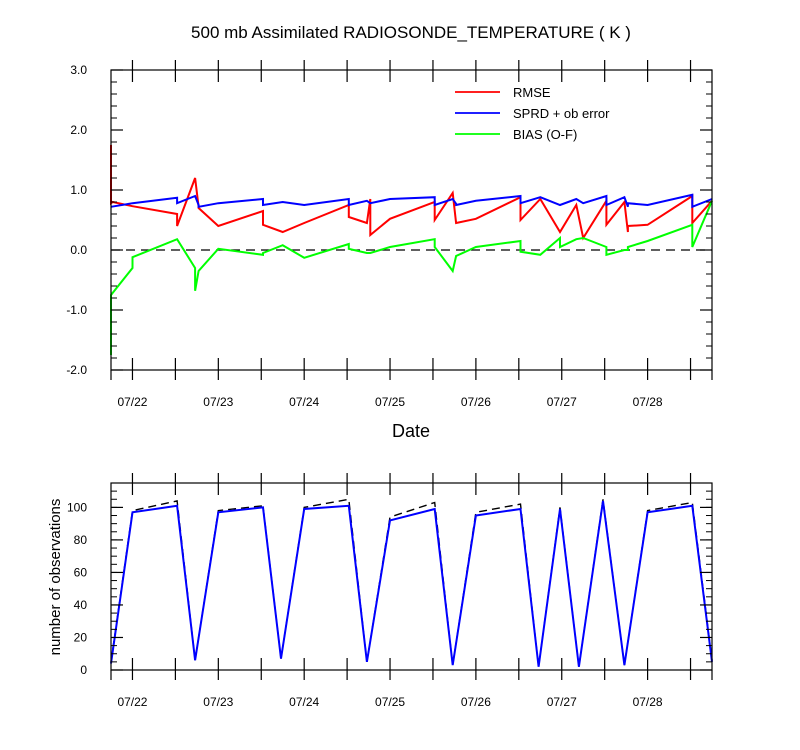 The width and height of the screenshot is (800, 750). I want to click on y-axis-label-observations: number of observations, so click(55, 577).